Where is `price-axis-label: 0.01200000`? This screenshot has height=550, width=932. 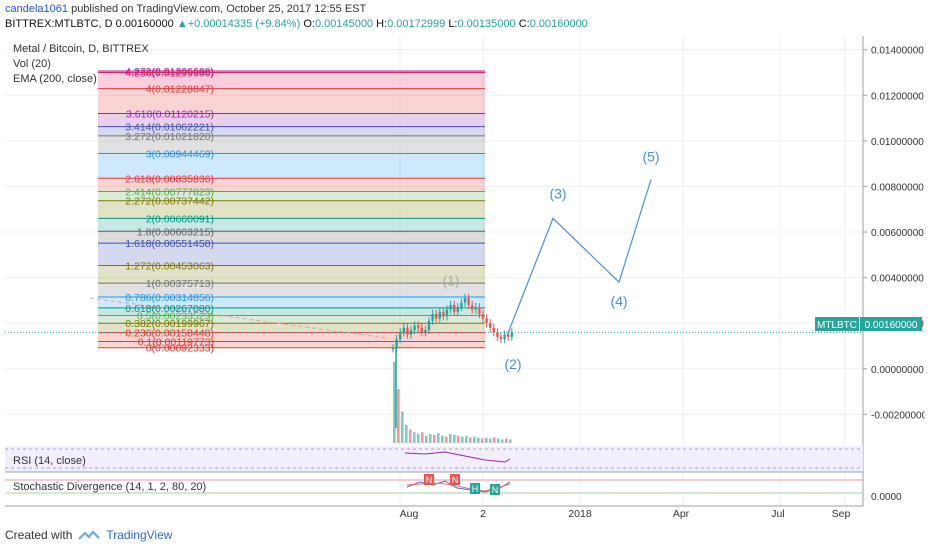
price-axis-label: 0.01200000 is located at coordinates (897, 96).